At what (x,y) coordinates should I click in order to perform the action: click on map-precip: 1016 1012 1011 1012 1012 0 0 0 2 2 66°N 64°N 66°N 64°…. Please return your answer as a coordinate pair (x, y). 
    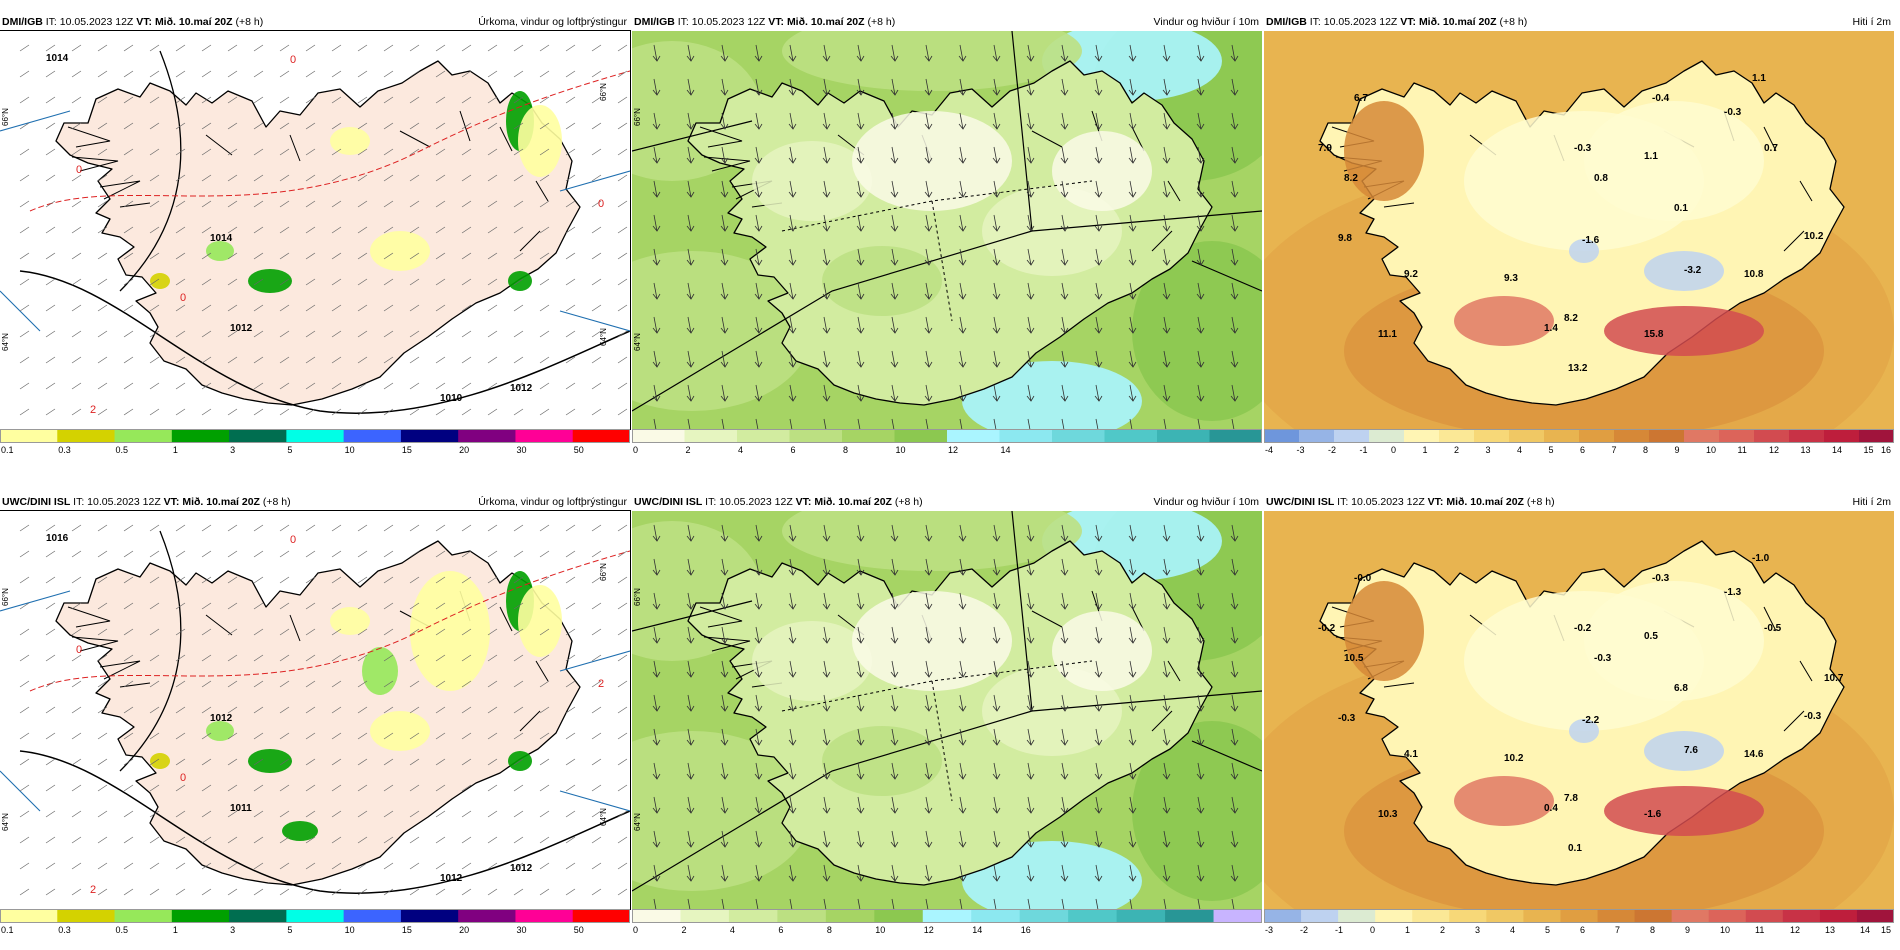
    Looking at the image, I should click on (315, 710).